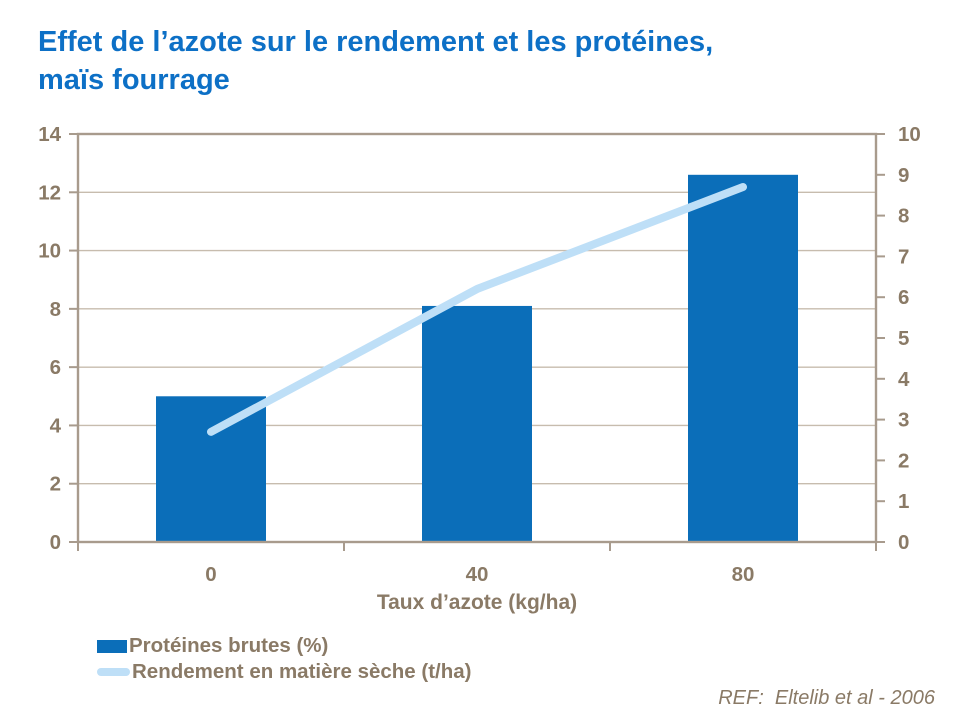 The image size is (960, 720). I want to click on left-axis-label: 12, so click(49, 192).